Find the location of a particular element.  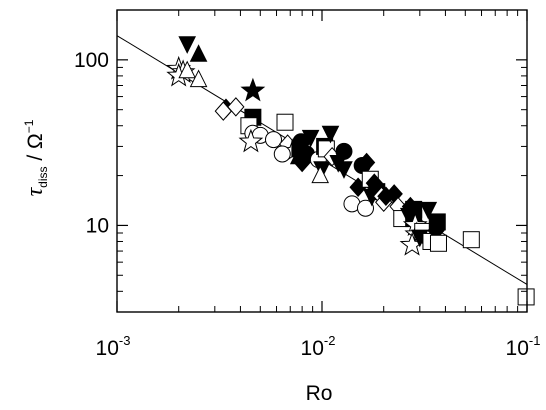

x-tick-label: 10⁻¹ is located at coordinates (523, 346).